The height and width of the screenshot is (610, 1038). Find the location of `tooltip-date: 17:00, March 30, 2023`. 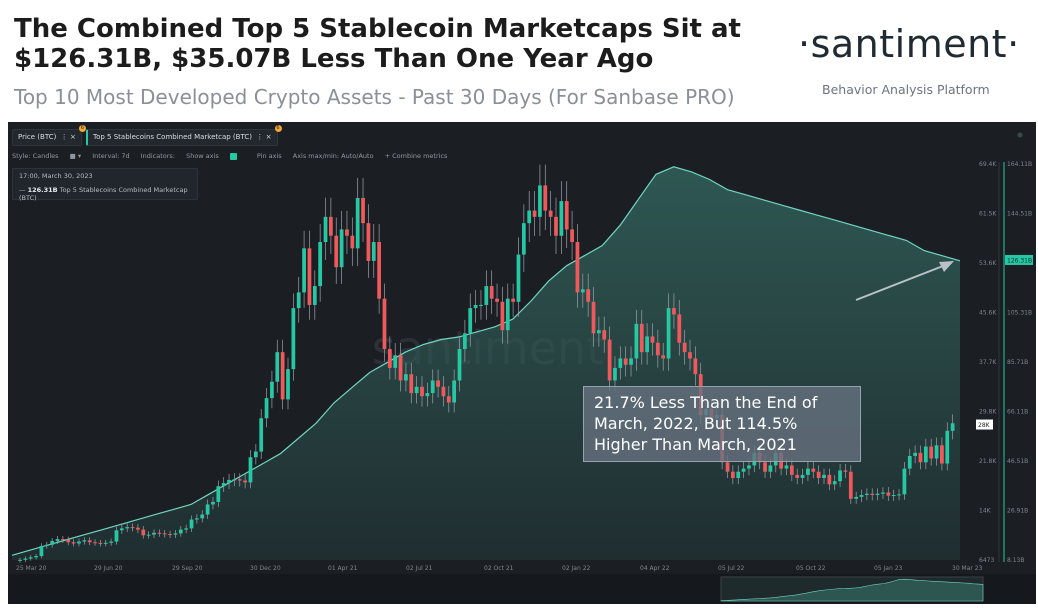

tooltip-date: 17:00, March 30, 2023 is located at coordinates (56, 176).